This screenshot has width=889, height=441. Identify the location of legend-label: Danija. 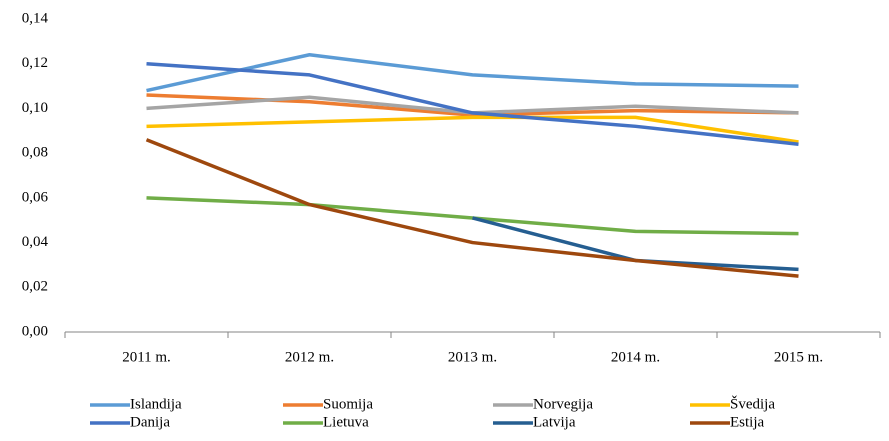
(150, 422).